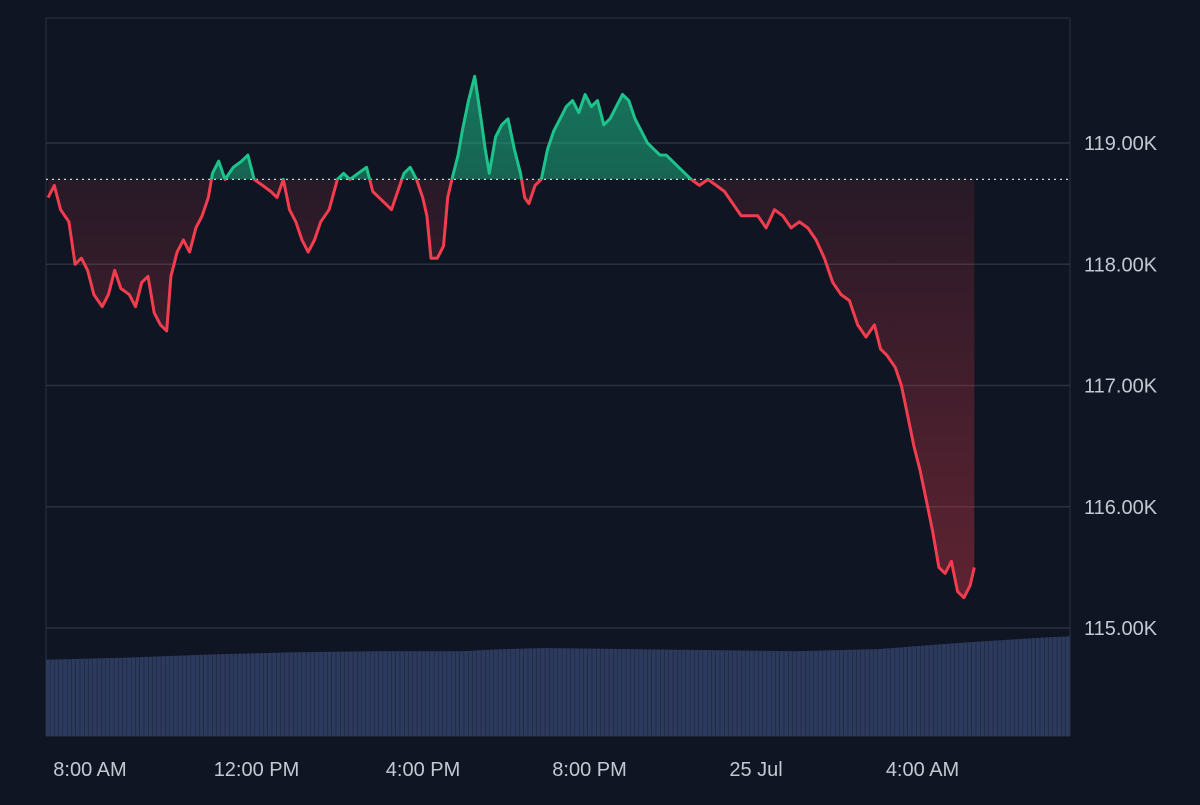 This screenshot has width=1200, height=805. I want to click on y-tick-label: 119.00K, so click(1121, 144).